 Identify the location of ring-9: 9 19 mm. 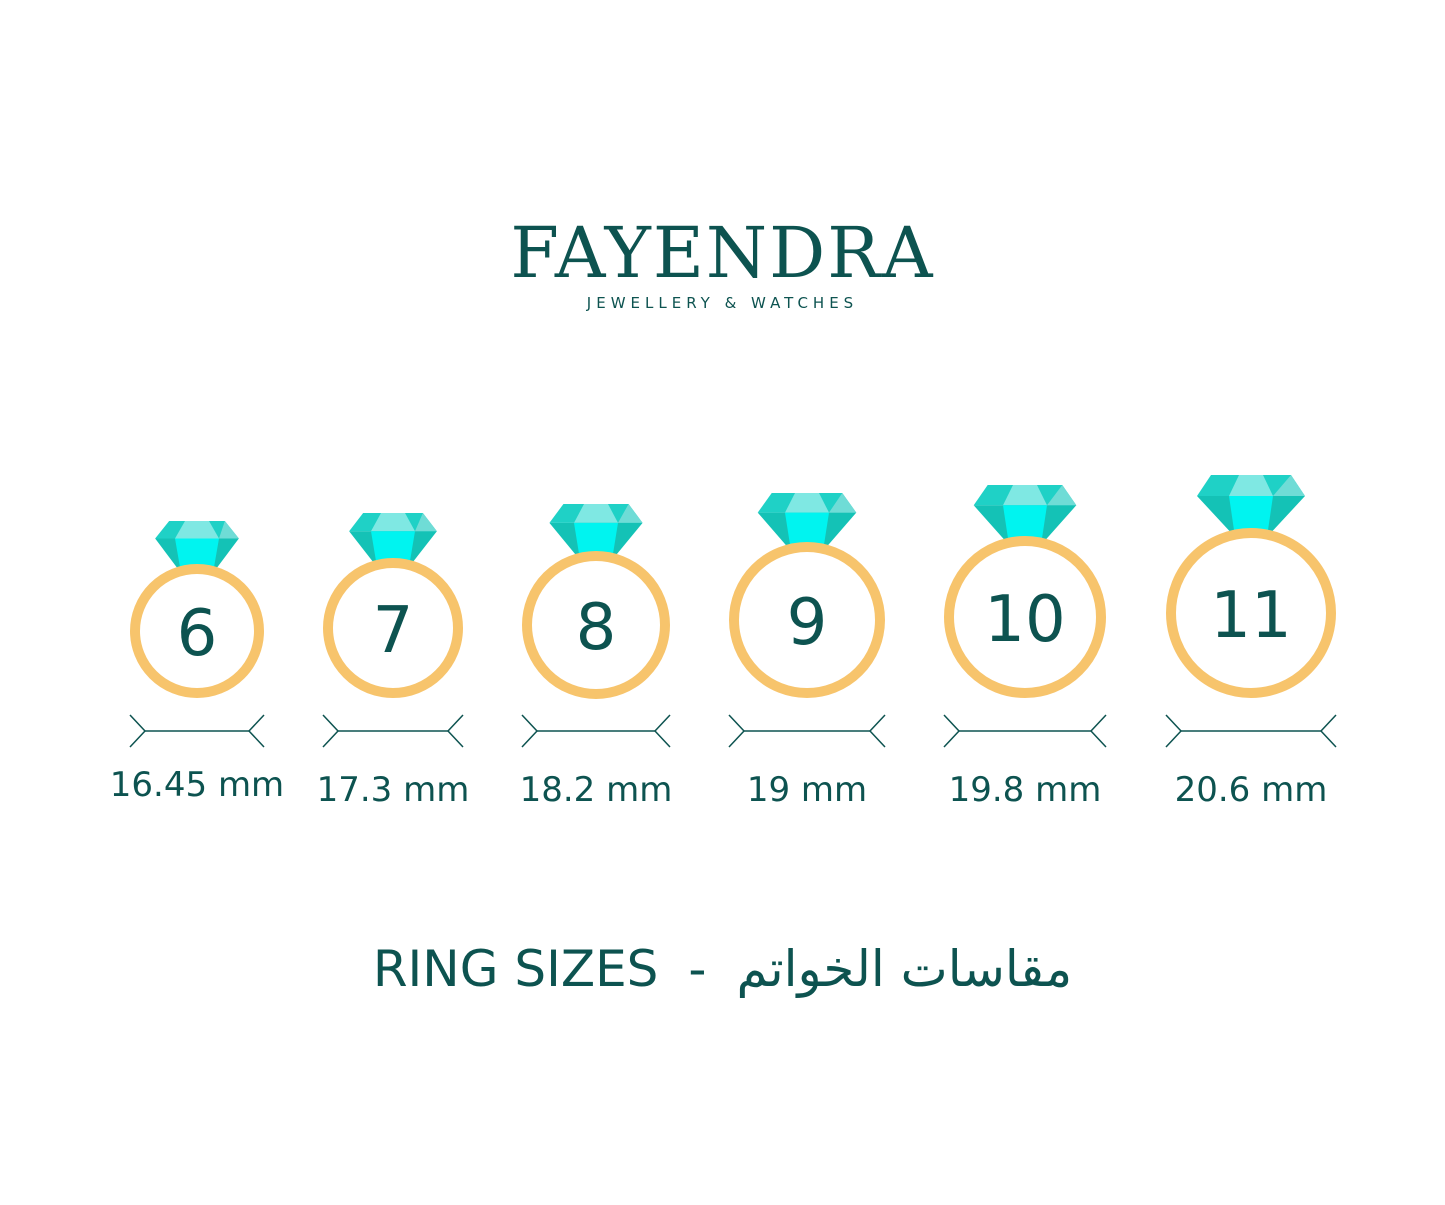
(807, 651).